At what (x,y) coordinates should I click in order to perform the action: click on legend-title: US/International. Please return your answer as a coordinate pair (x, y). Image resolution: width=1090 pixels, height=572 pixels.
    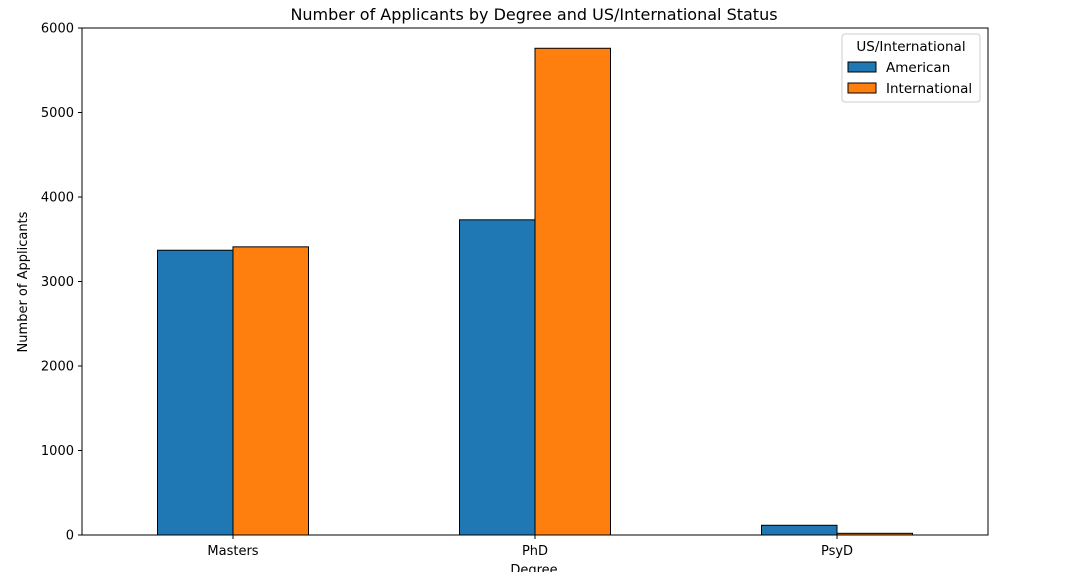
    Looking at the image, I should click on (910, 47).